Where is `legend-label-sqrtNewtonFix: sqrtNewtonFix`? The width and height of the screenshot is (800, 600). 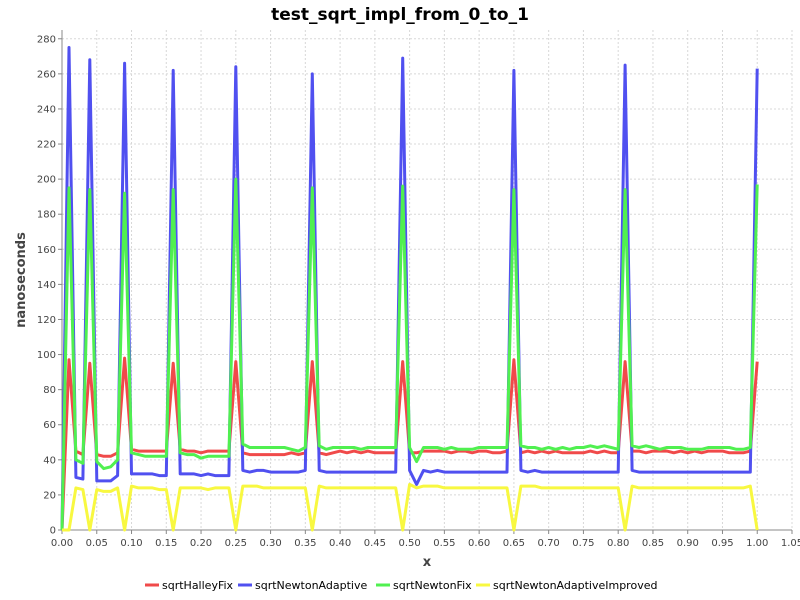
legend-label-sqrtNewtonFix: sqrtNewtonFix is located at coordinates (432, 585).